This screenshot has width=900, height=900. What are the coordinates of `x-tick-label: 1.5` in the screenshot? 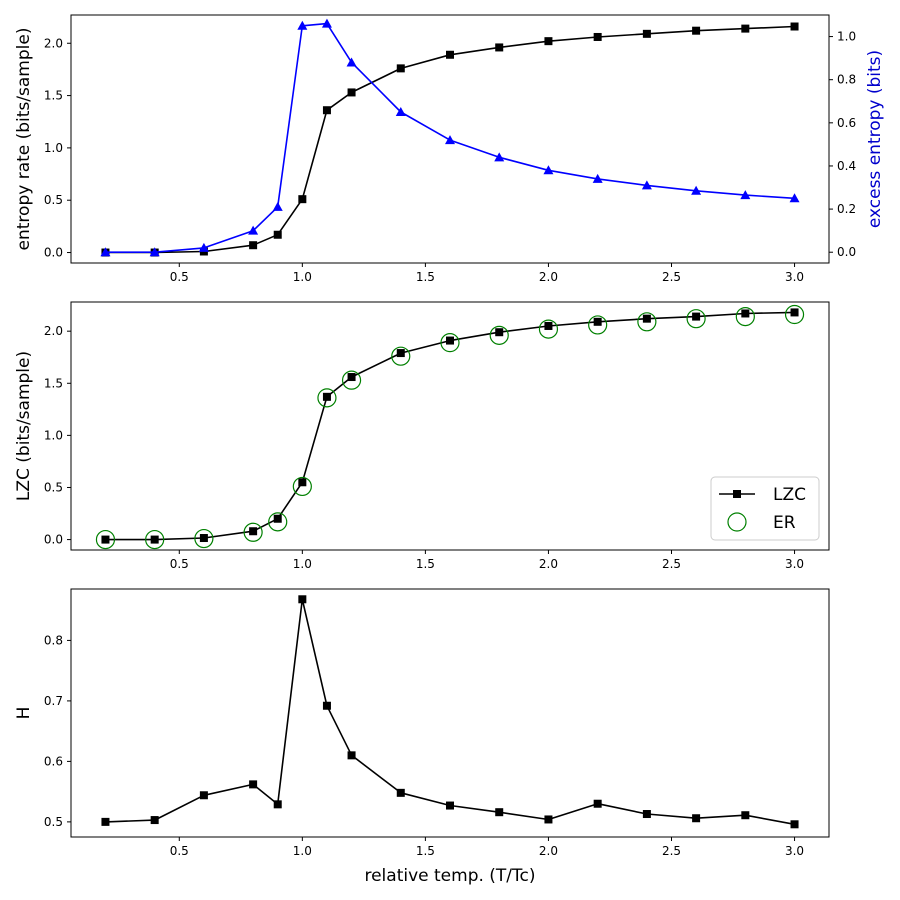 It's located at (425, 277).